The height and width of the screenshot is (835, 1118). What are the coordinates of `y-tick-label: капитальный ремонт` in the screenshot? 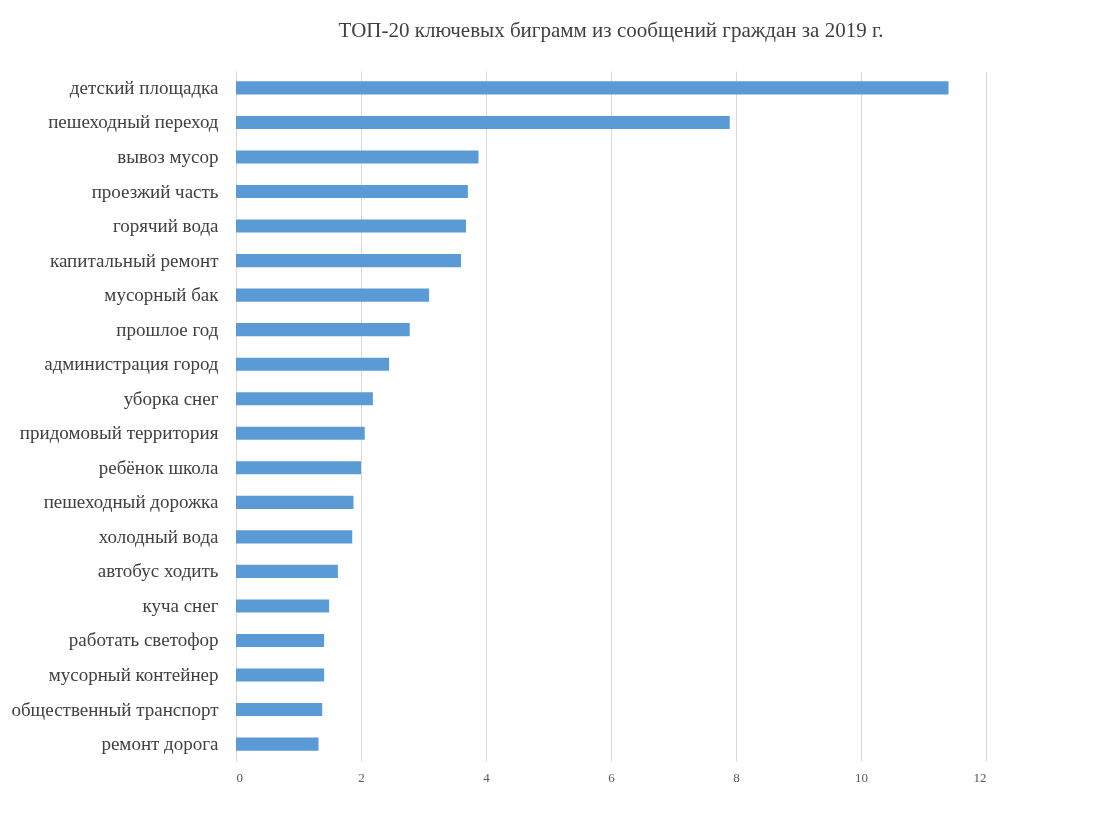 It's located at (134, 260).